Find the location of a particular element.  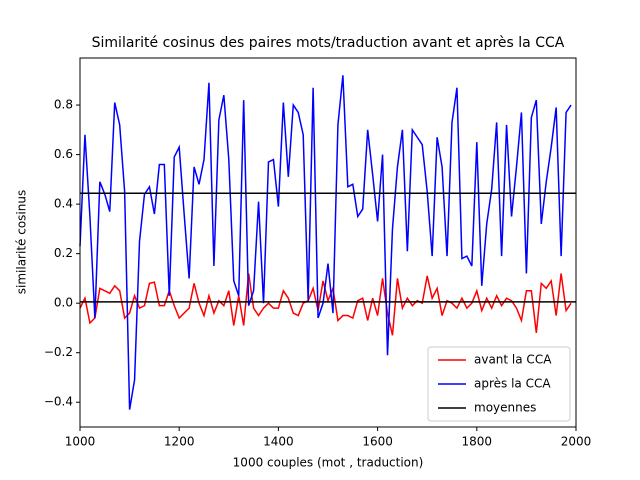

legend-label: avant la CCA is located at coordinates (513, 360).